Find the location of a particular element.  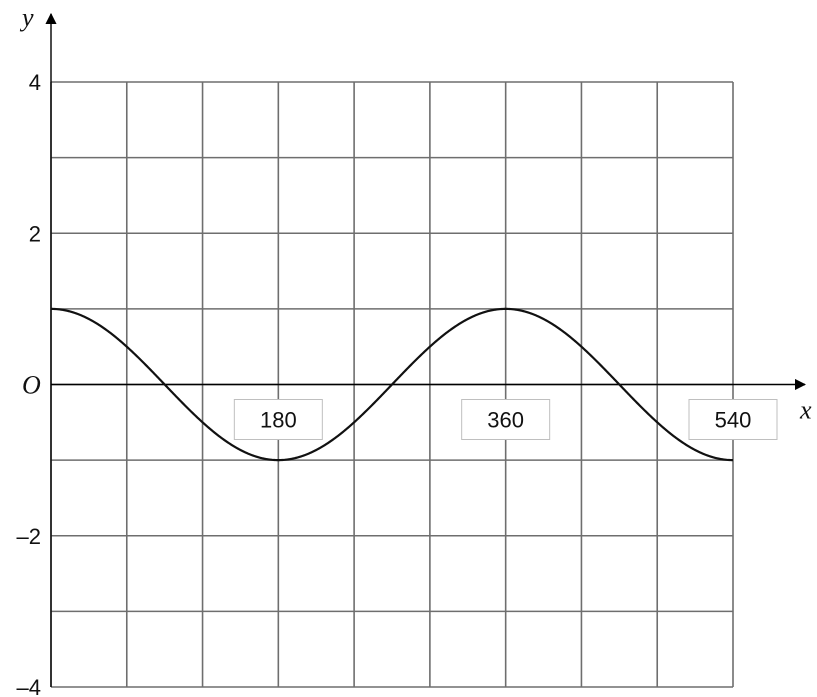

x-tick-label-box: 360 is located at coordinates (506, 419).